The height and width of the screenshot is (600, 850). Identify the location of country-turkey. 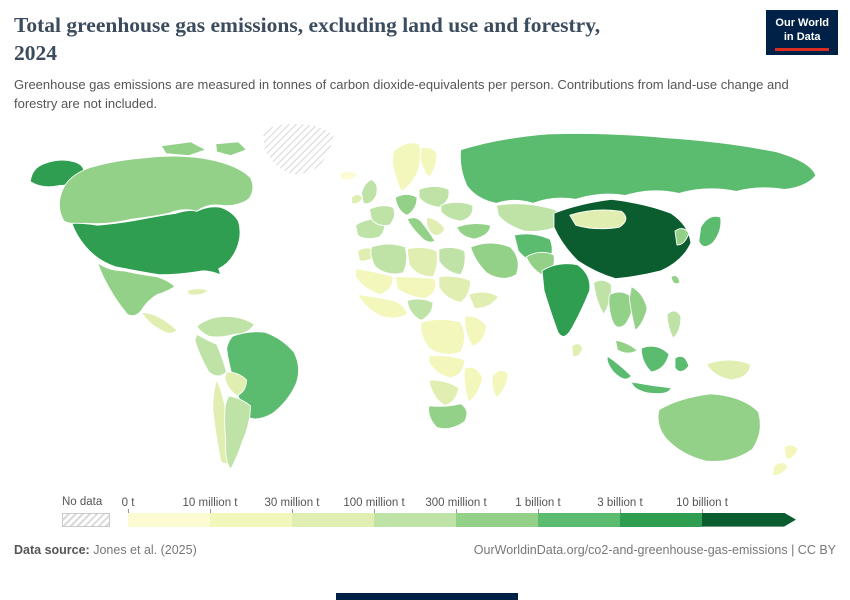
(473, 231).